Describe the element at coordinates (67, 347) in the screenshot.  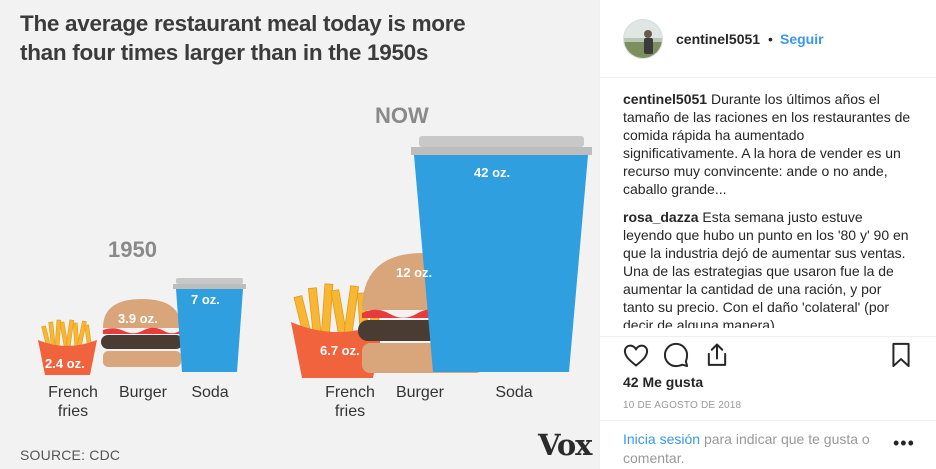
I see `fries-1950-illustration` at that location.